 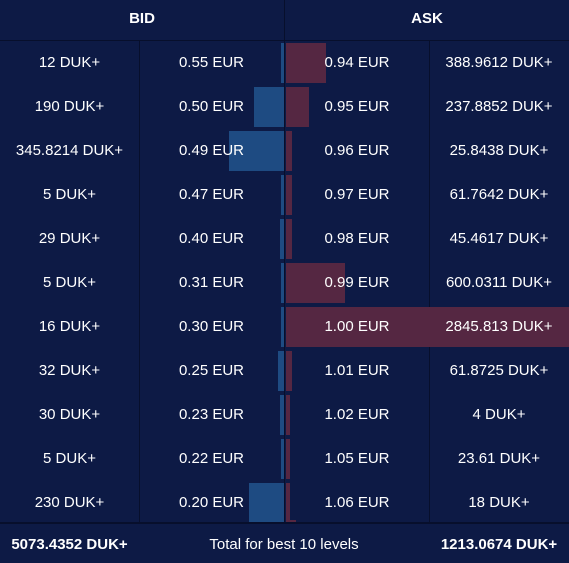 What do you see at coordinates (211, 106) in the screenshot?
I see `bid-price: 0.50 EUR` at bounding box center [211, 106].